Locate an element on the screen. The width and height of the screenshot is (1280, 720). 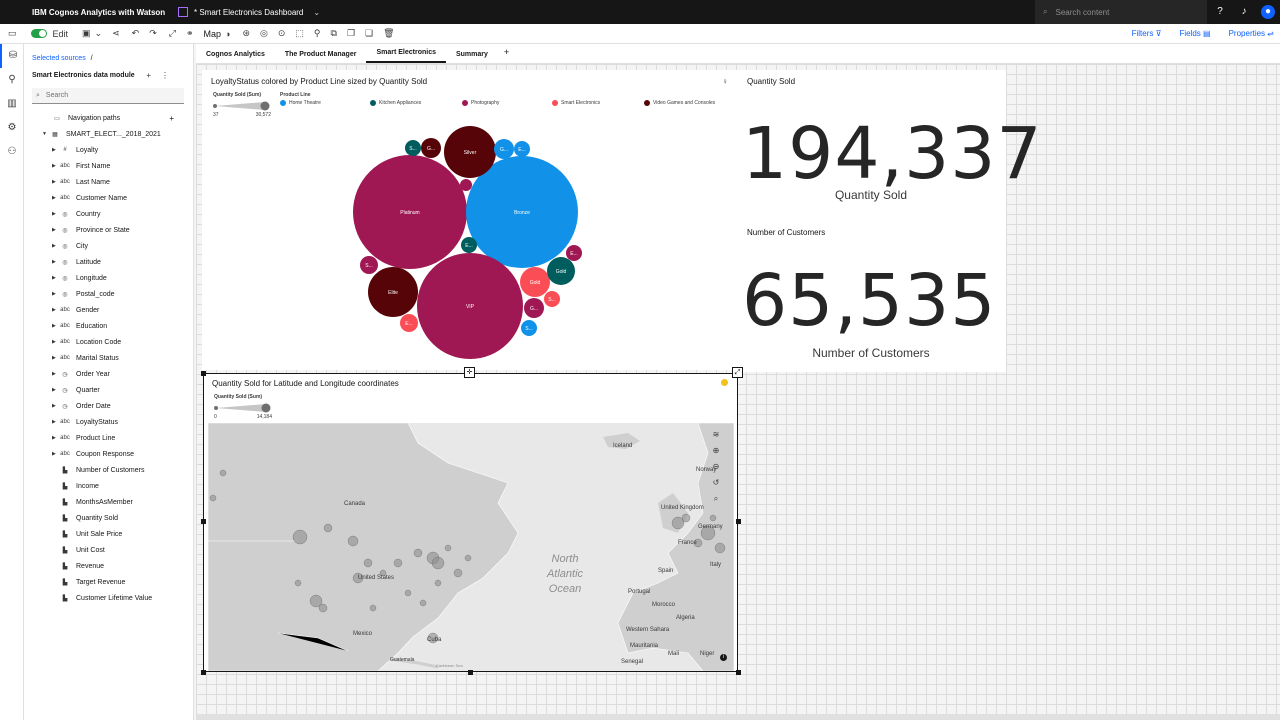
share-icon: ⋖ is located at coordinates (116, 33).